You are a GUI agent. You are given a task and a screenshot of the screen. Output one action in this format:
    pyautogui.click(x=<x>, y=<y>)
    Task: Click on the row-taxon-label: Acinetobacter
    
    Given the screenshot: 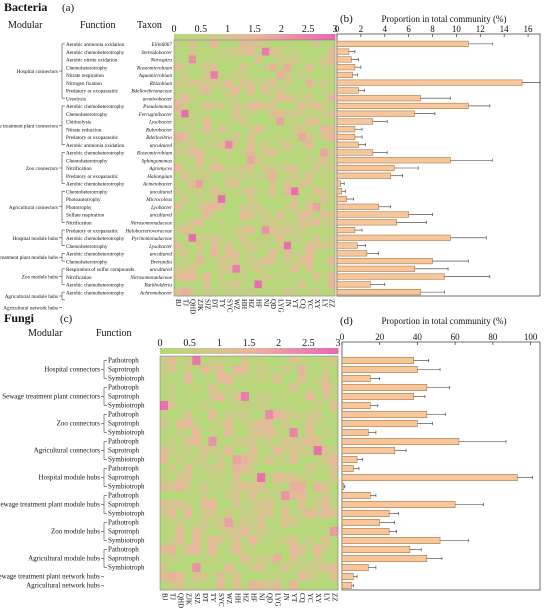 What is the action you would take?
    pyautogui.click(x=157, y=185)
    